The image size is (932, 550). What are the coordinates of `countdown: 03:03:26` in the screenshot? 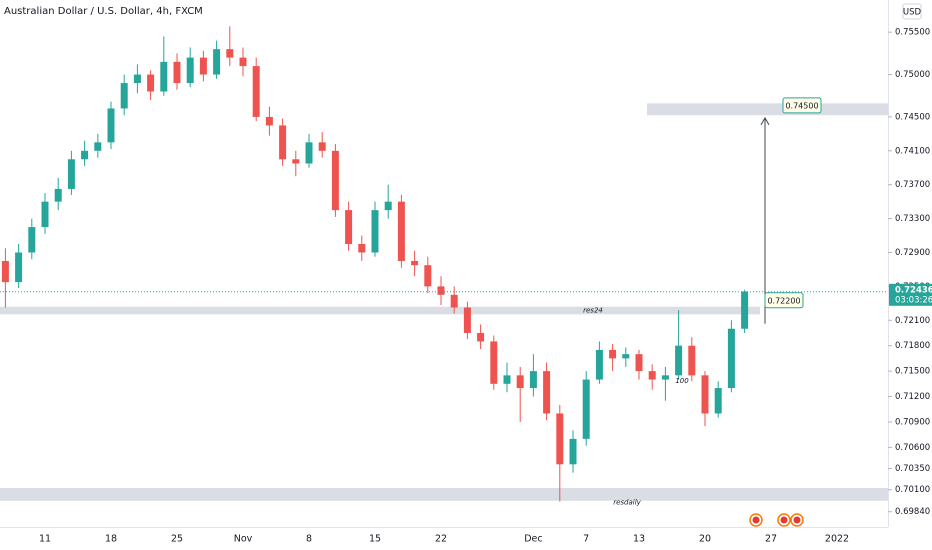 It's located at (913, 300).